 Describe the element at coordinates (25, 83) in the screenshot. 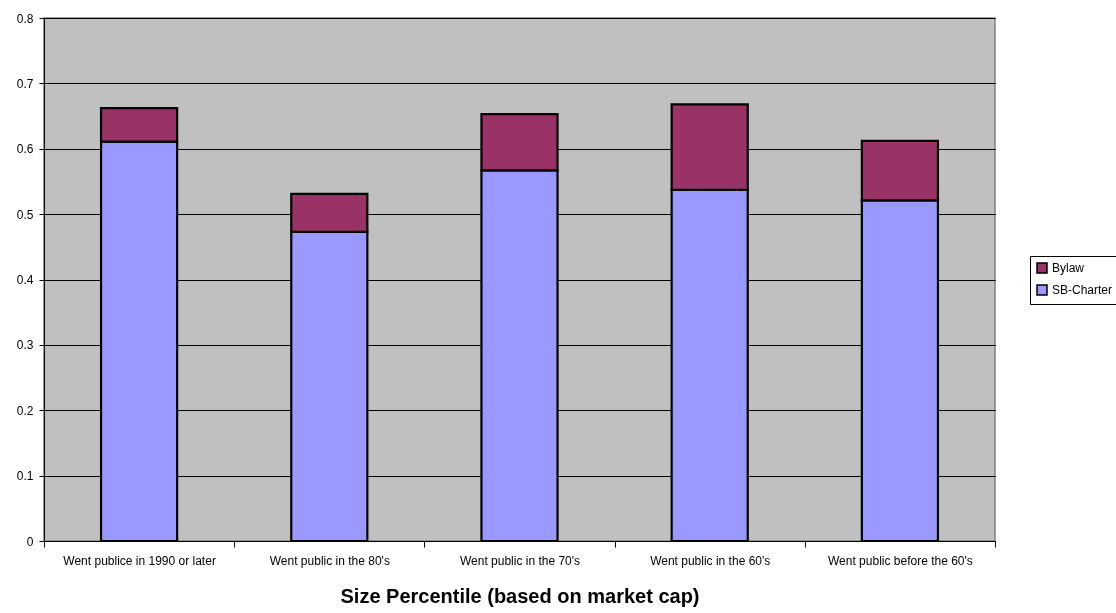

I see `y-tick-label: 0.7` at that location.